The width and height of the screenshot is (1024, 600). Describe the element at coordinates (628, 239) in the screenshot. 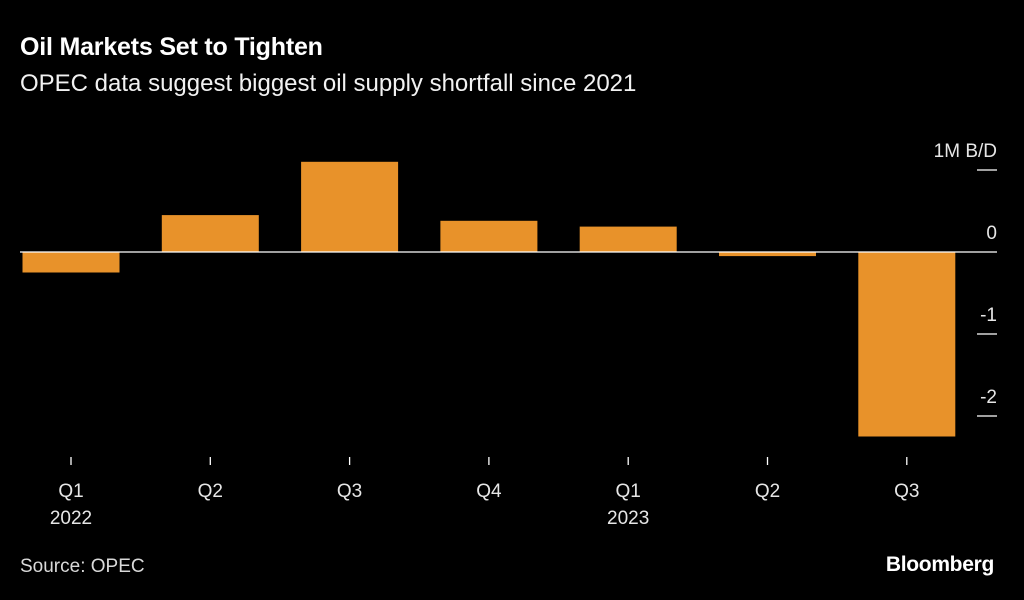

I see `bar-q1-2023` at that location.